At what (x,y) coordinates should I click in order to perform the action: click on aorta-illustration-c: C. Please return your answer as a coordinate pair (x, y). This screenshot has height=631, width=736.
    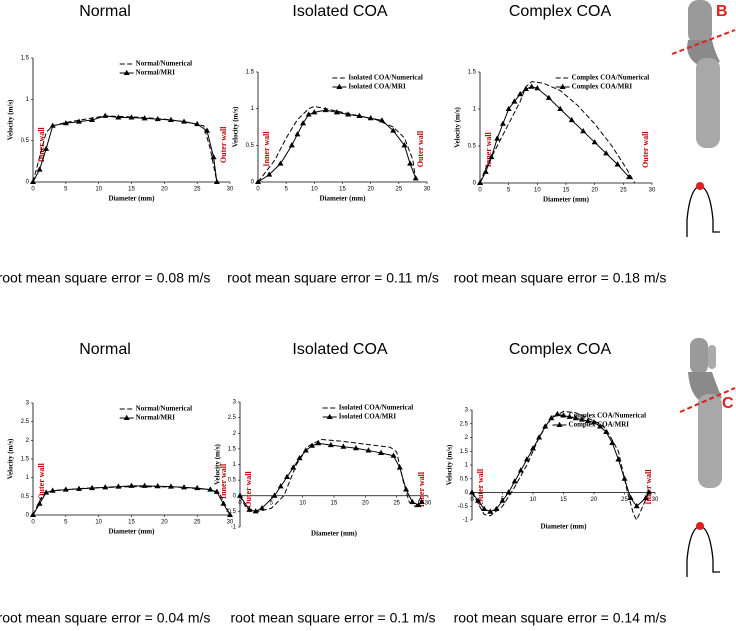
    Looking at the image, I should click on (707, 457).